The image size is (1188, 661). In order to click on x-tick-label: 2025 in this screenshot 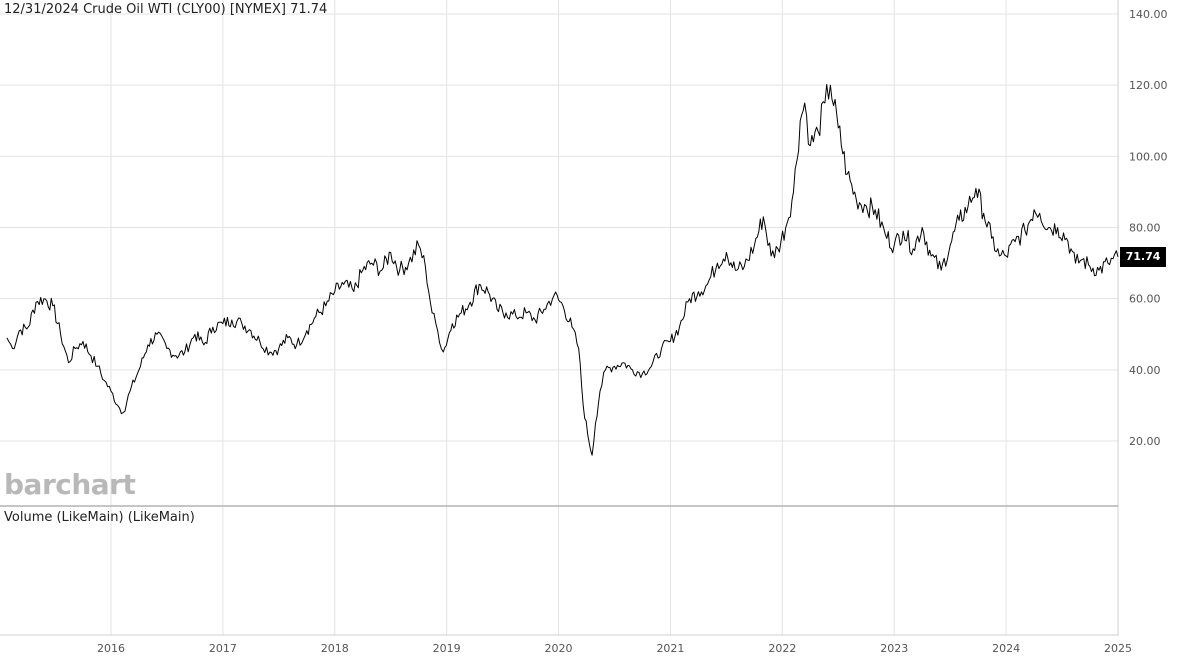, I will do `click(1118, 648)`.